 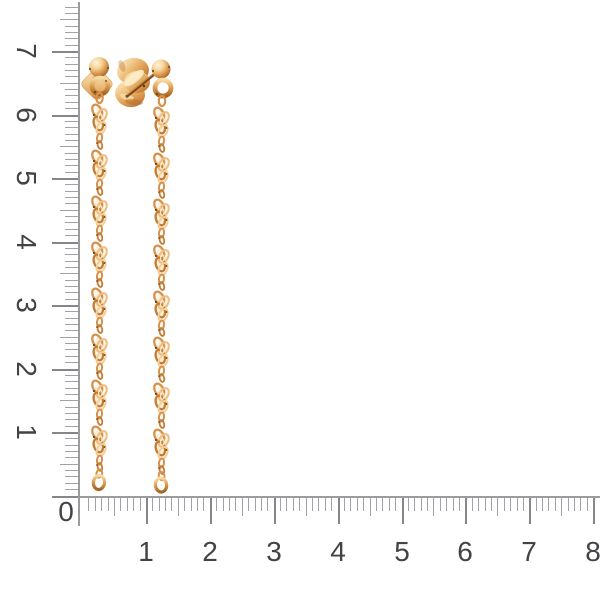 I want to click on horizontal-ruler-number: 3, so click(x=274, y=551).